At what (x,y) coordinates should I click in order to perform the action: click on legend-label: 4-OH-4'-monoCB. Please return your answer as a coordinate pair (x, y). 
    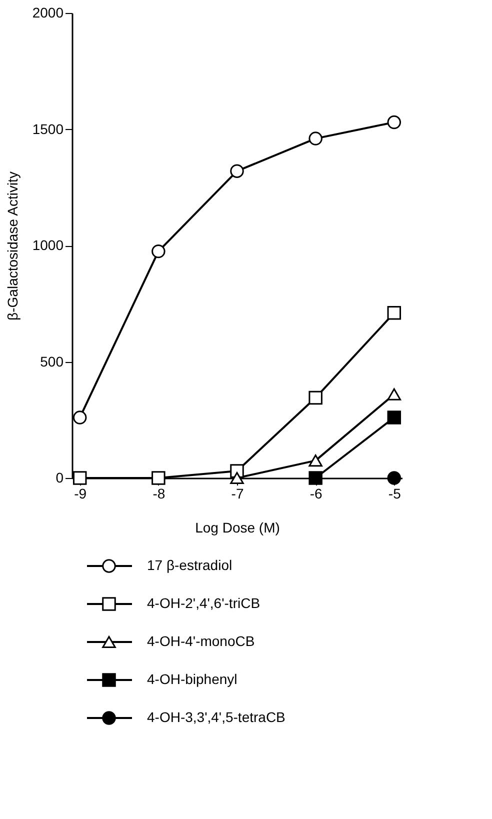
    Looking at the image, I should click on (201, 641).